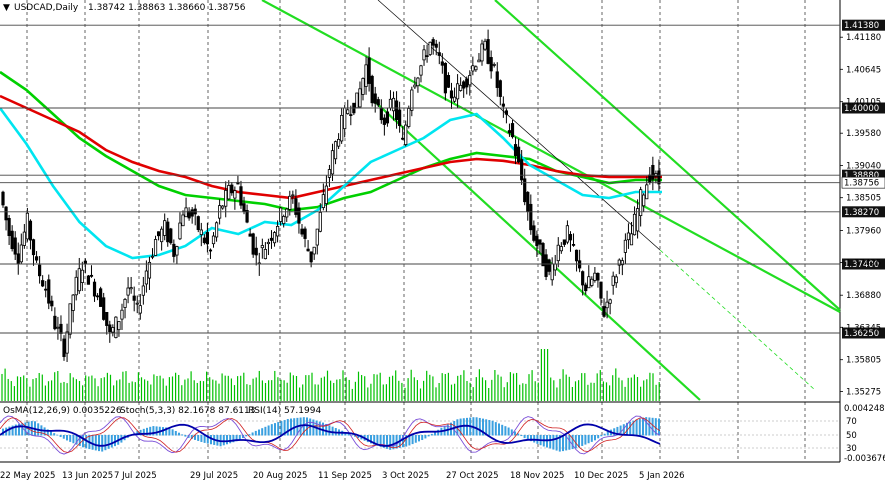 This screenshot has width=885, height=484. I want to click on price-tick-label: 1.37425, so click(863, 264).